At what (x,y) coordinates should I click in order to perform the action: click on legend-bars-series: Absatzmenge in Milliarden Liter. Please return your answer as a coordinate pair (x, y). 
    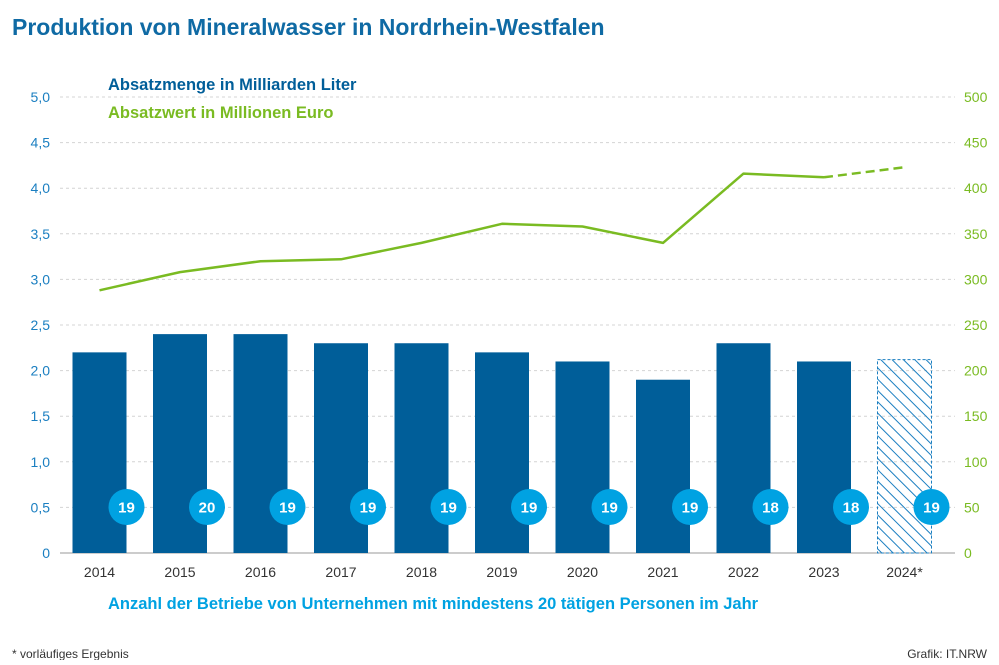
    Looking at the image, I should click on (232, 85).